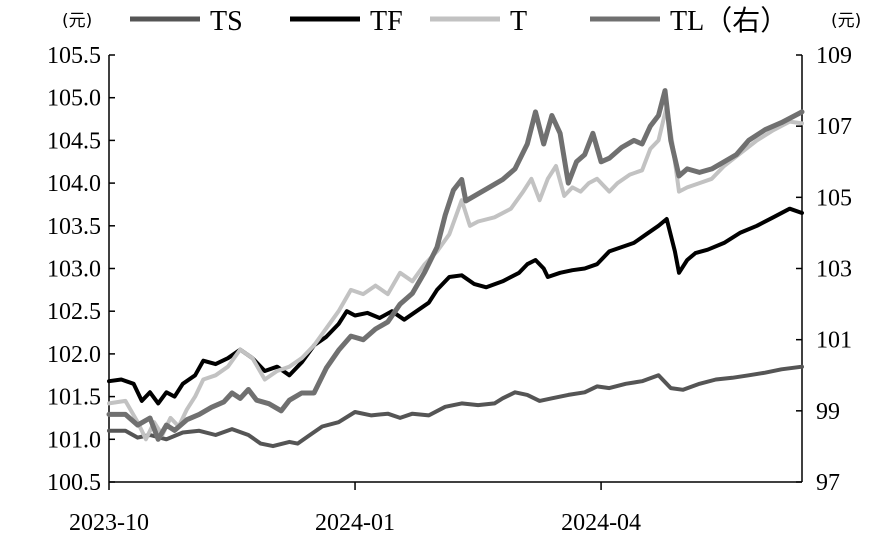  I want to click on x-tick-label: 2024-04, so click(601, 523).